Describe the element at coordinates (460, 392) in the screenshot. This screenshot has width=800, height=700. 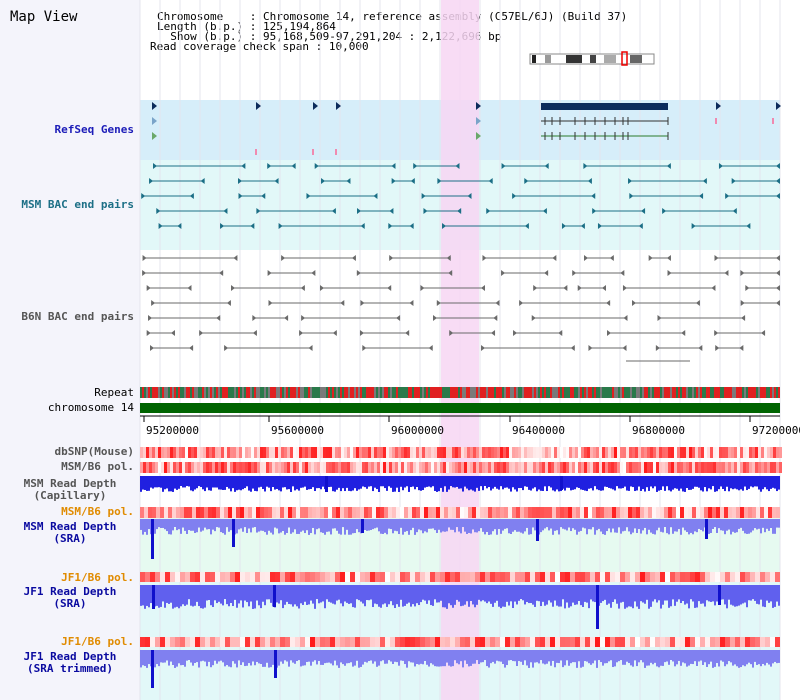
I see `repeat-track` at that location.